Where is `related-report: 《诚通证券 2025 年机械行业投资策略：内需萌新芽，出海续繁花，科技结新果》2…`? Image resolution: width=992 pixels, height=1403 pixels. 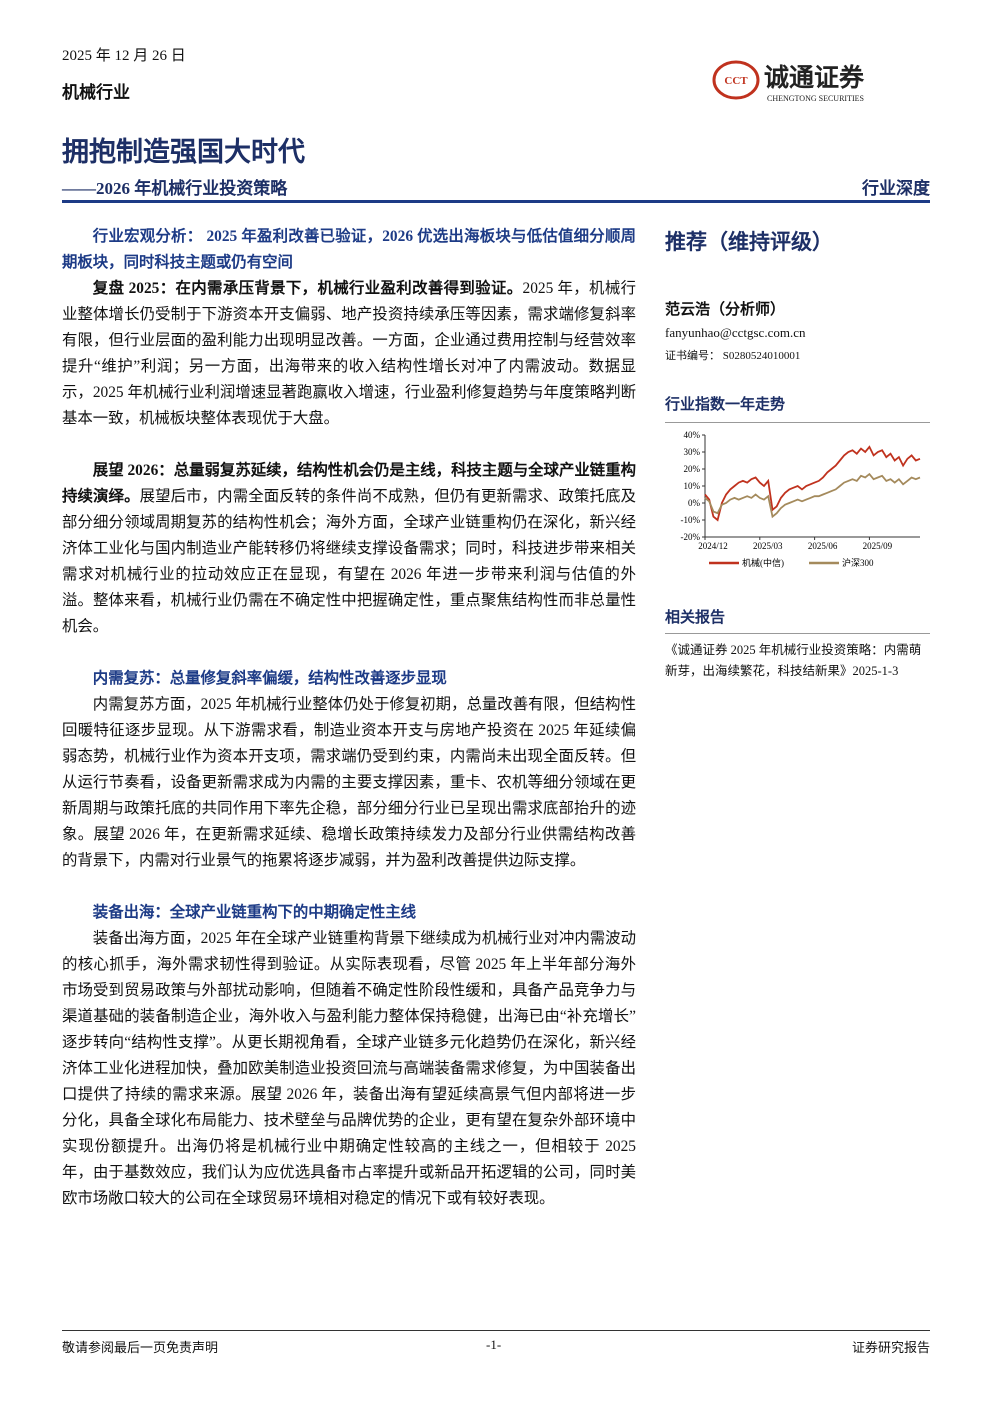
related-report: 《诚通证券 2025 年机械行业投资策略：内需萌新芽，出海续繁花，科技结新果》2… is located at coordinates (793, 660).